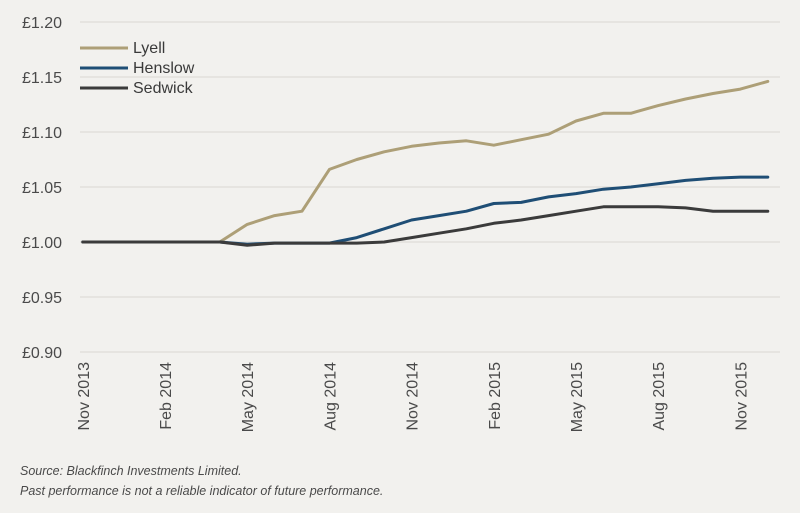 Image resolution: width=800 pixels, height=513 pixels. I want to click on x-tick-label: Nov 2015, so click(741, 396).